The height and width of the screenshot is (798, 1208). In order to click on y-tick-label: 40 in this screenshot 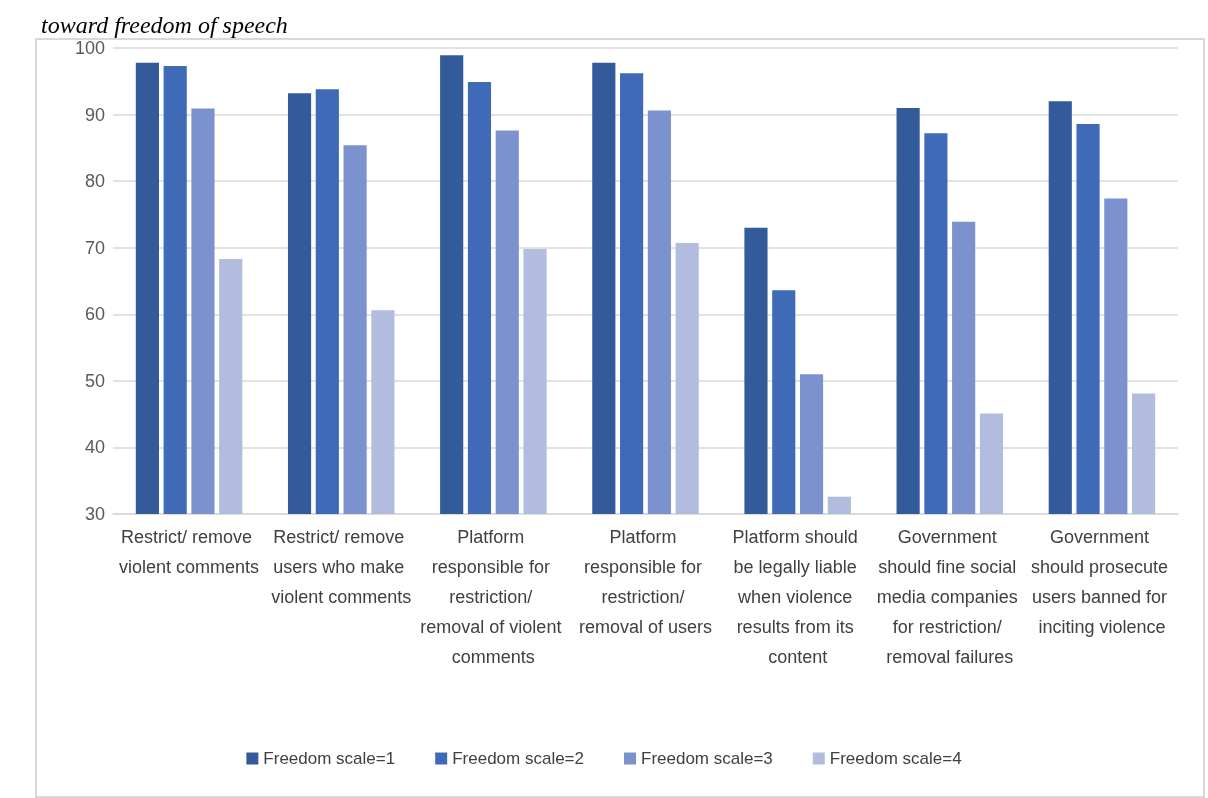, I will do `click(94, 447)`.